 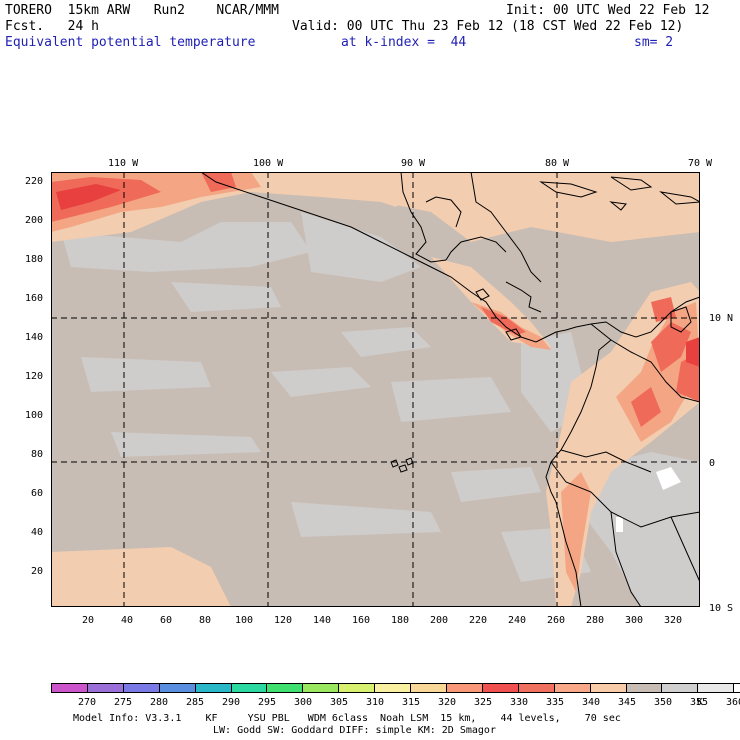 I want to click on x-tick-label: 120, so click(x=283, y=620).